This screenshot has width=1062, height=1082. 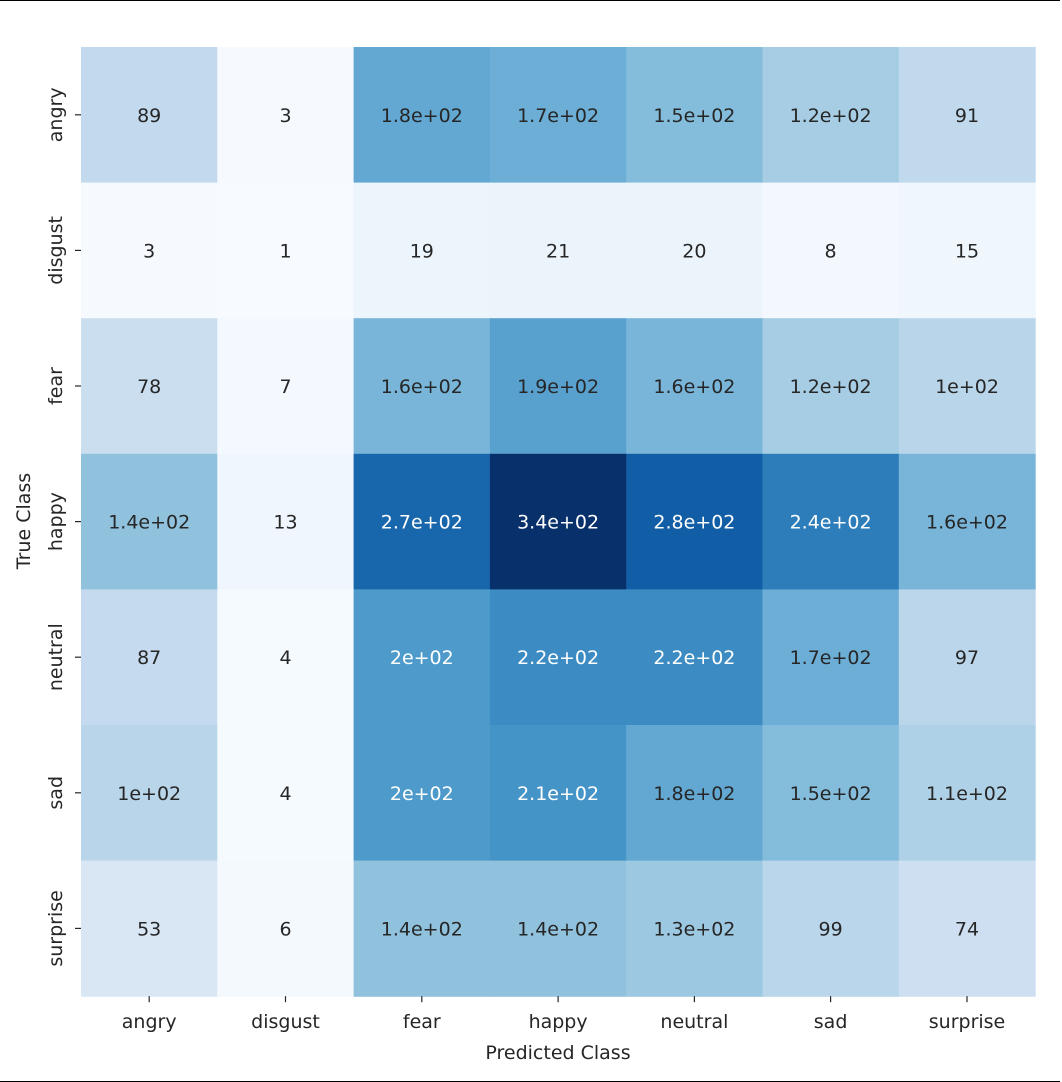 I want to click on heatmap-cell-sad-neutral, so click(x=695, y=793).